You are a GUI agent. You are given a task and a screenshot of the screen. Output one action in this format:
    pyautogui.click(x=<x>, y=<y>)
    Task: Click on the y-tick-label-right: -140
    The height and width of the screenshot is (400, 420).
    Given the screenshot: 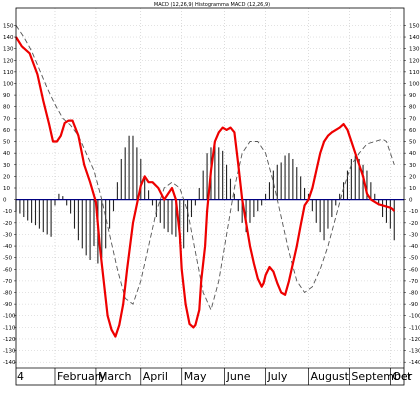 What is the action you would take?
    pyautogui.click(x=414, y=363)
    